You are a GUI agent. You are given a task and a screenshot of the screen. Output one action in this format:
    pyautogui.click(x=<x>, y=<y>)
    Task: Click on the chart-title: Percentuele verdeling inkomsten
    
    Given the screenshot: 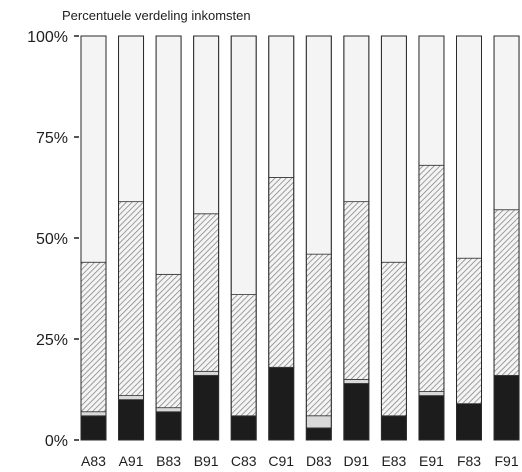 What is the action you would take?
    pyautogui.click(x=156, y=15)
    